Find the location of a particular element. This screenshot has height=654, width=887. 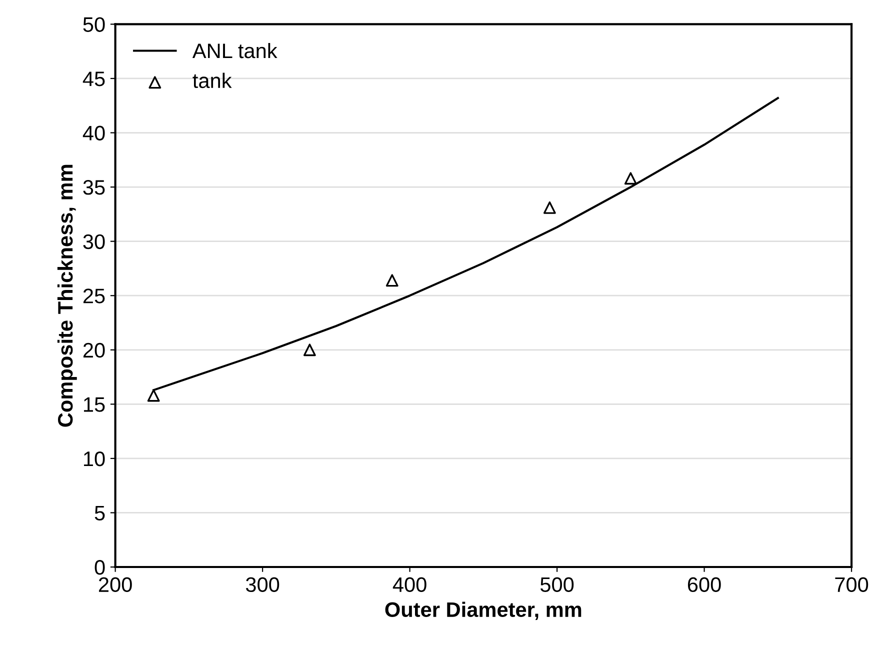

legend-label: ANL tank is located at coordinates (235, 50).